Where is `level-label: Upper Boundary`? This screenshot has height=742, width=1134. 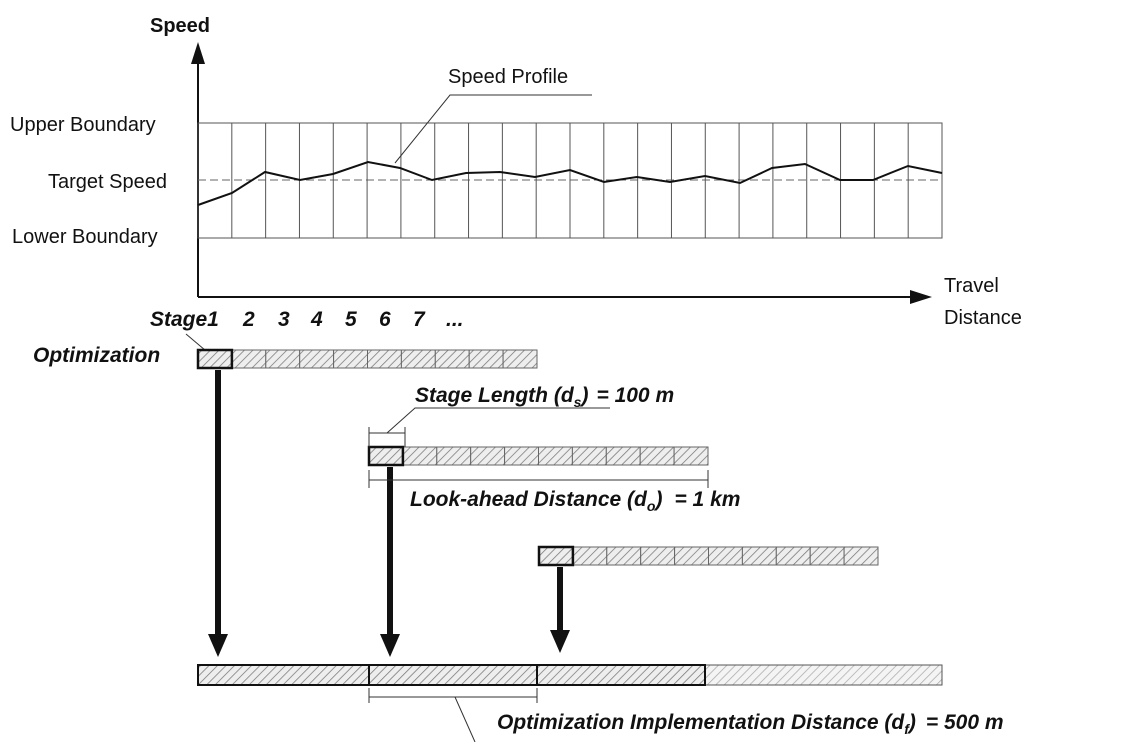
level-label: Upper Boundary is located at coordinates (83, 125).